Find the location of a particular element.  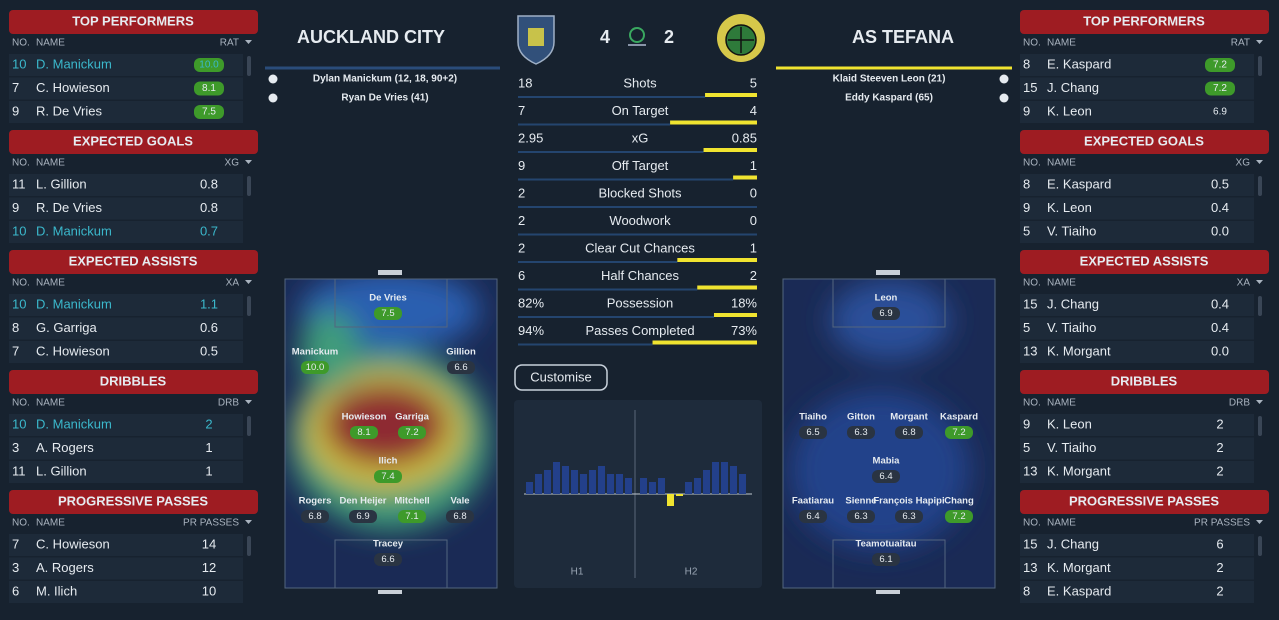

stat-value: 6 is located at coordinates (1219, 543).